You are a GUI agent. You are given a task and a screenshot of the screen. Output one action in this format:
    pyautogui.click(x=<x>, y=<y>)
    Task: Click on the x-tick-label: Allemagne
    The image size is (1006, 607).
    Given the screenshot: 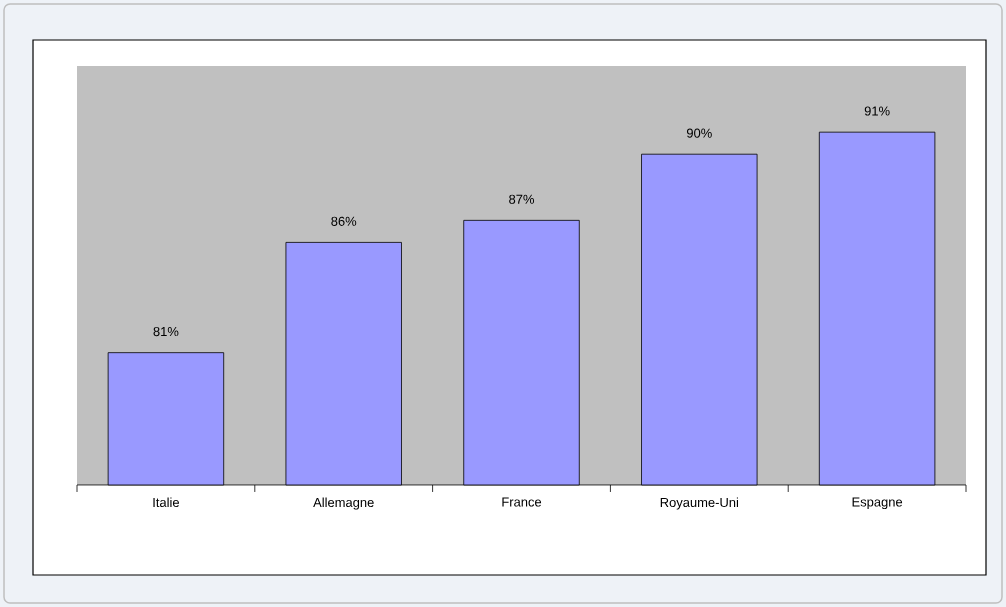 What is the action you would take?
    pyautogui.click(x=343, y=503)
    